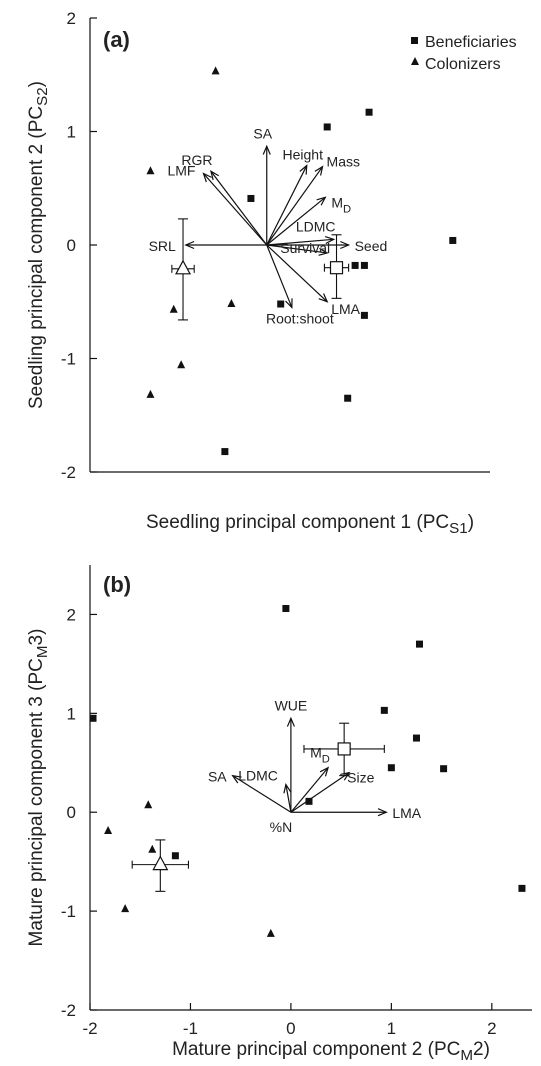 Image resolution: width=541 pixels, height=1066 pixels. What do you see at coordinates (116, 39) in the screenshot?
I see `panel-label: (a)` at bounding box center [116, 39].